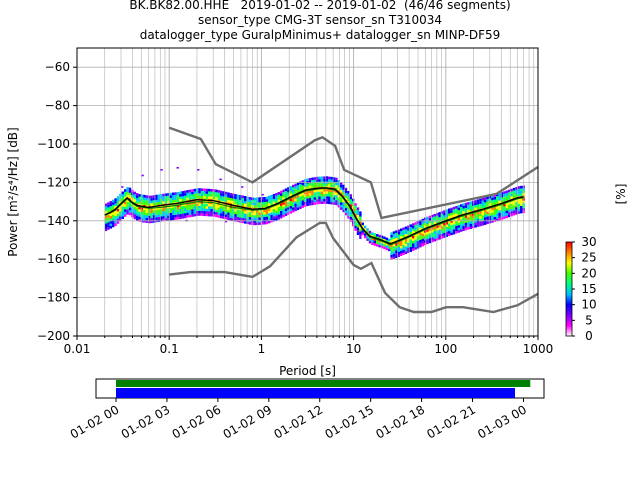 The height and width of the screenshot is (480, 640). Describe the element at coordinates (248, 421) in the screenshot. I see `timeline-tick-label: 01-02 09` at that location.